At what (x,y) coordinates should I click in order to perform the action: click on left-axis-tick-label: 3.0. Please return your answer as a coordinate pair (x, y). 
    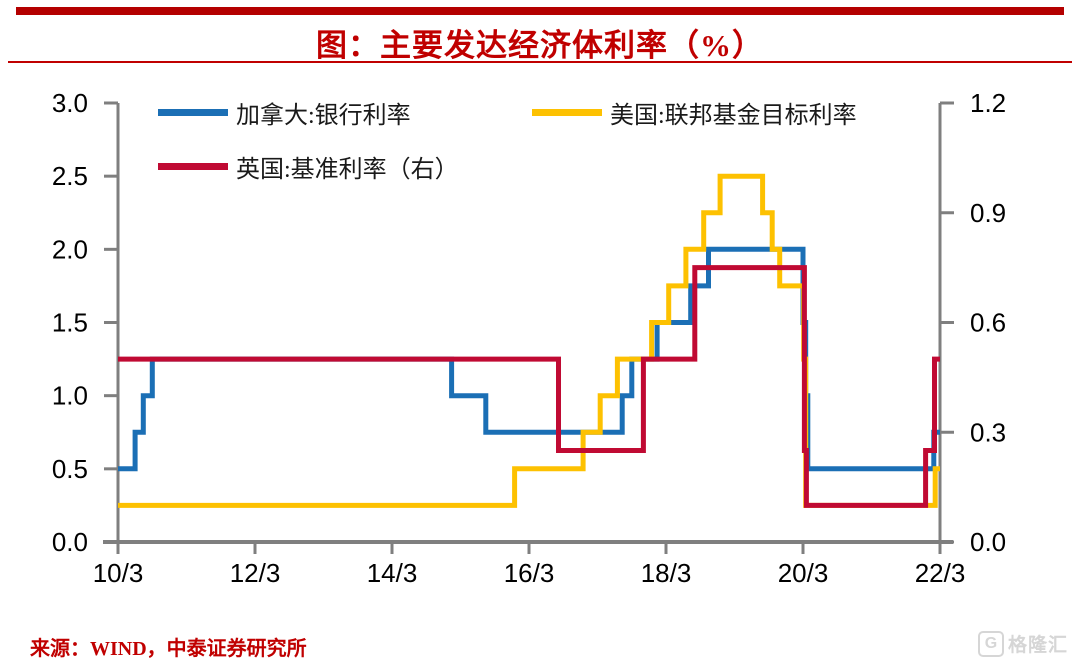
    Looking at the image, I should click on (70, 103).